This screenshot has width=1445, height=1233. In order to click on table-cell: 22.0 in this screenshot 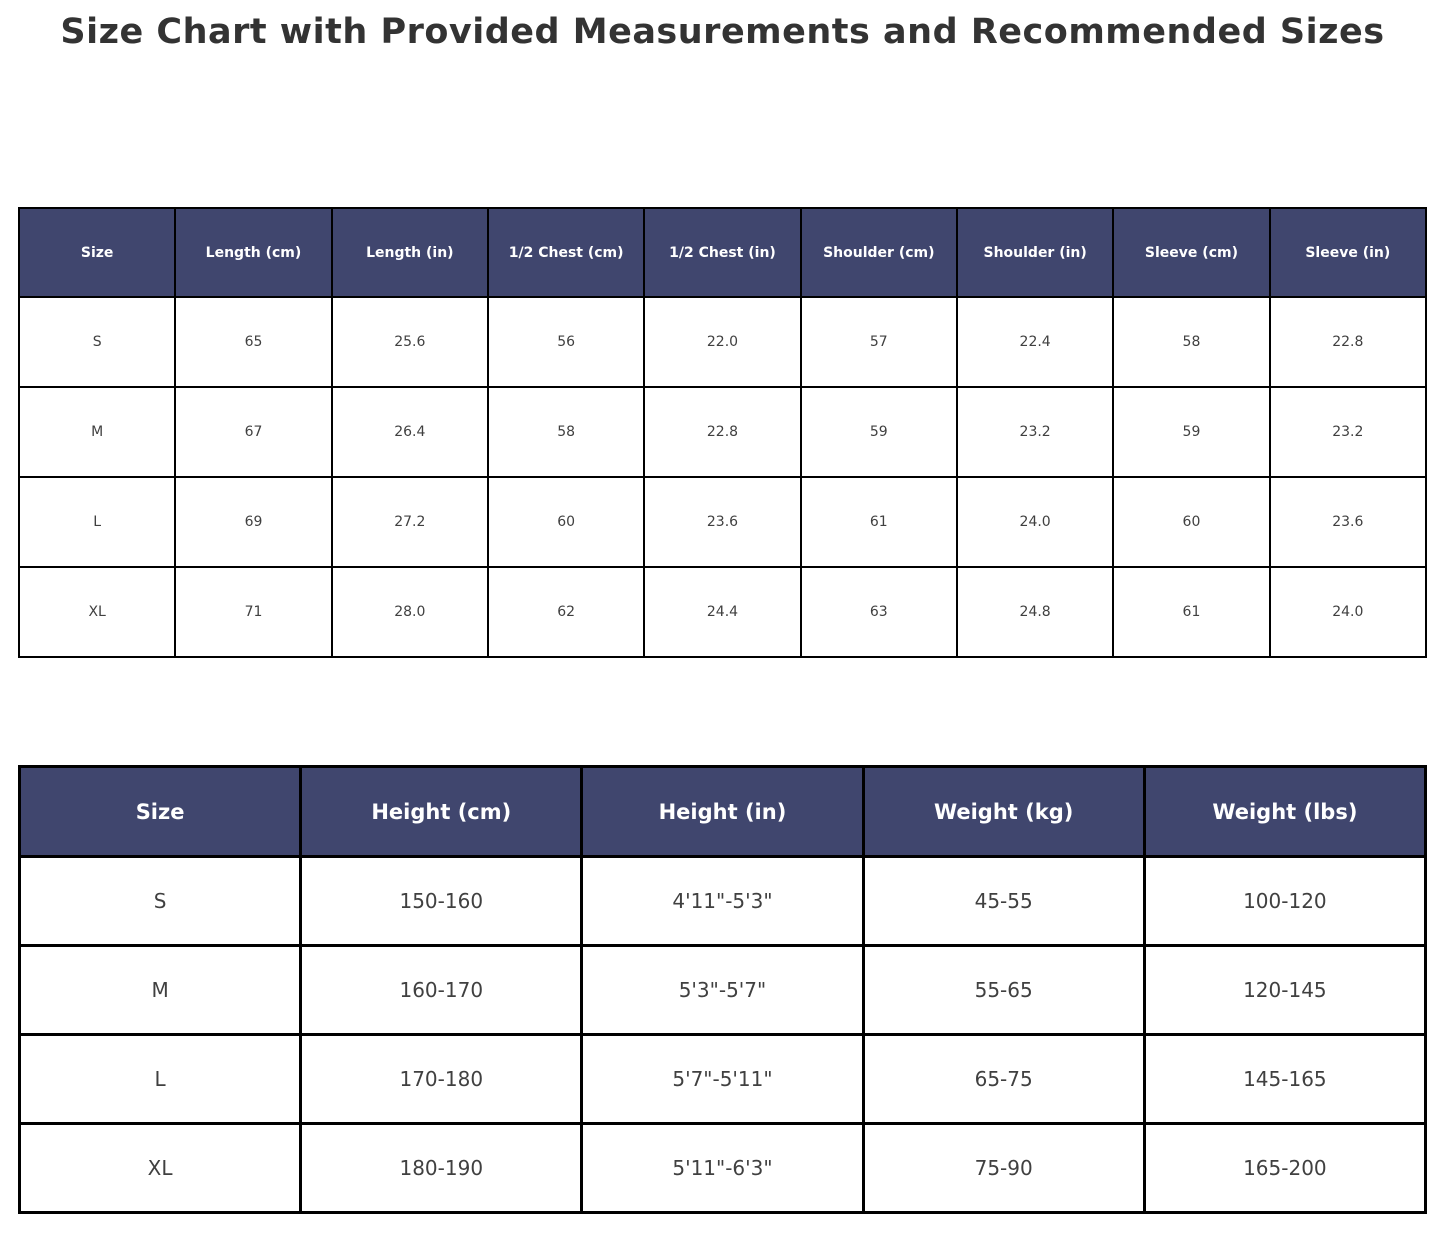, I will do `click(722, 342)`.